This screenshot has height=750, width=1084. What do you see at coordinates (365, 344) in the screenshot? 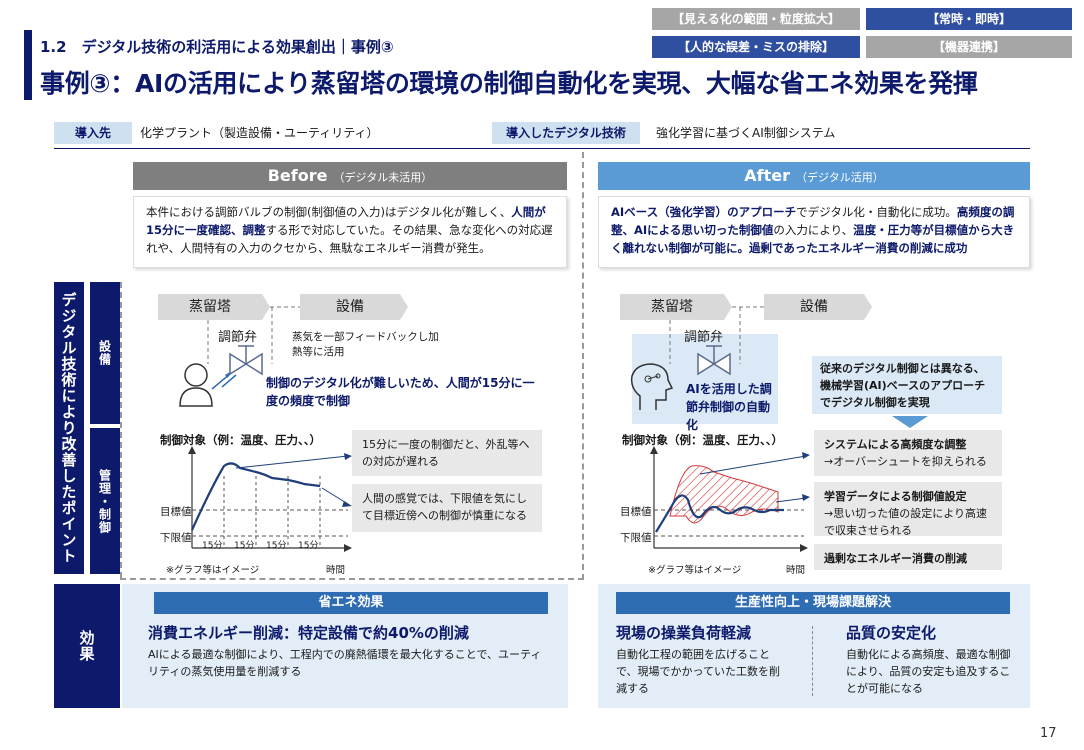
I see `before-steam-note: 蒸気を一部フィードバックし加熱等に活用` at bounding box center [365, 344].